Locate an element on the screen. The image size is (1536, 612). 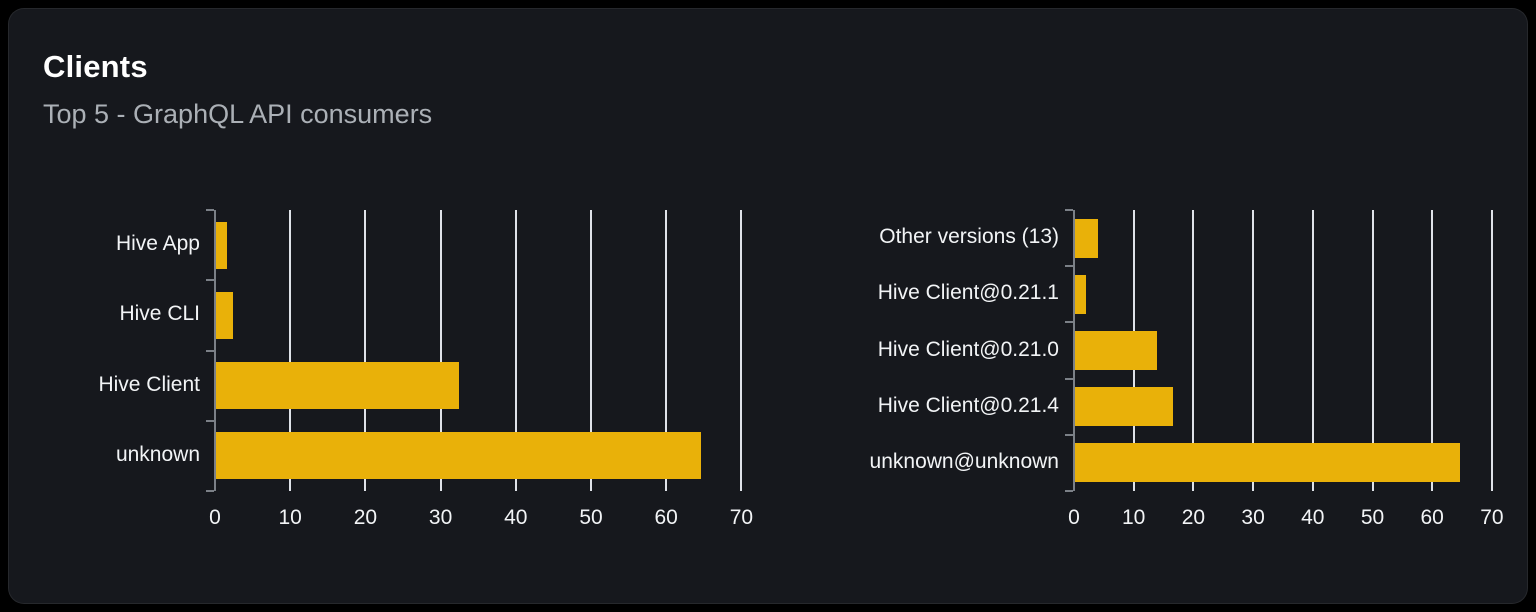
category-label: unknown is located at coordinates (157, 454).